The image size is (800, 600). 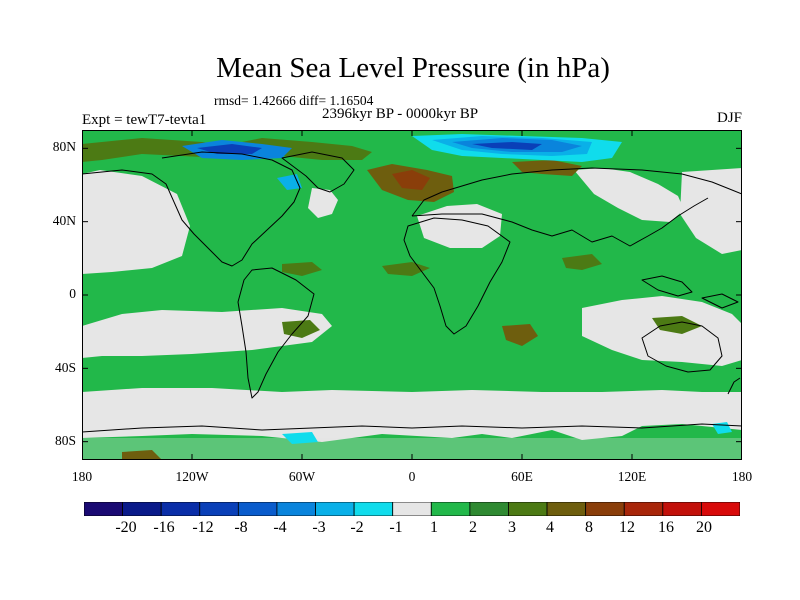 What do you see at coordinates (711, 211) in the screenshot?
I see `grey-region-ne-pacific` at bounding box center [711, 211].